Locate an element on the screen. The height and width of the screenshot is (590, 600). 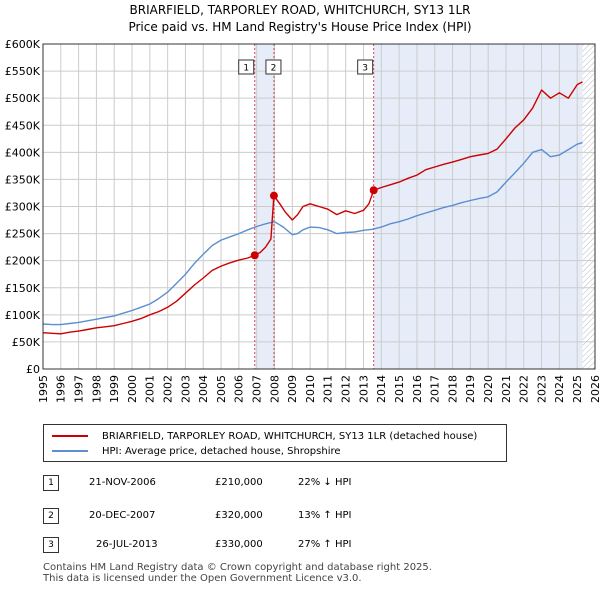
x-tick-label: 2008 is located at coordinates (274, 389).